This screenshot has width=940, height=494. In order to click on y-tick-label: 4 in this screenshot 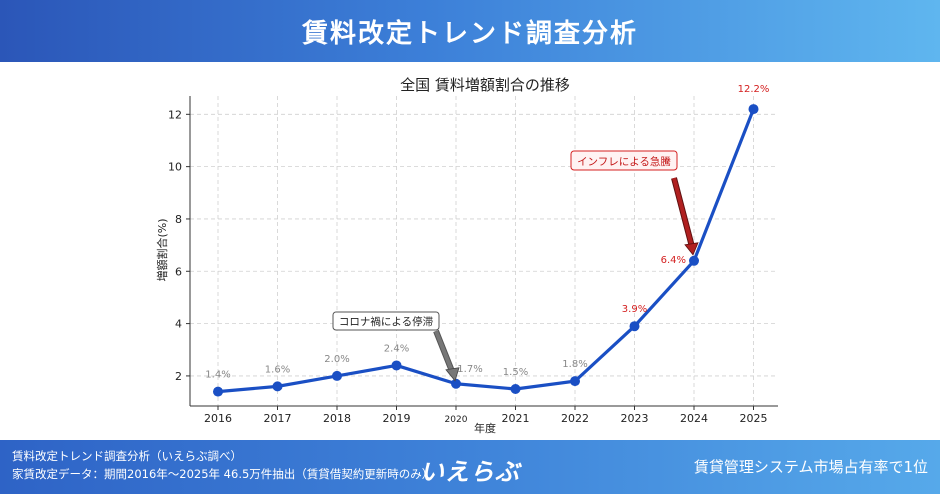, I will do `click(178, 324)`.